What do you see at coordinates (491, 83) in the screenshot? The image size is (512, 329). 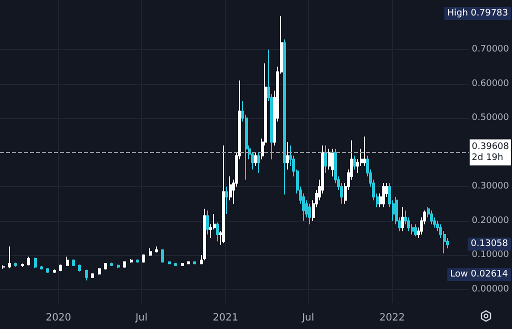 I see `y-tick-label: 0.60000` at bounding box center [491, 83].